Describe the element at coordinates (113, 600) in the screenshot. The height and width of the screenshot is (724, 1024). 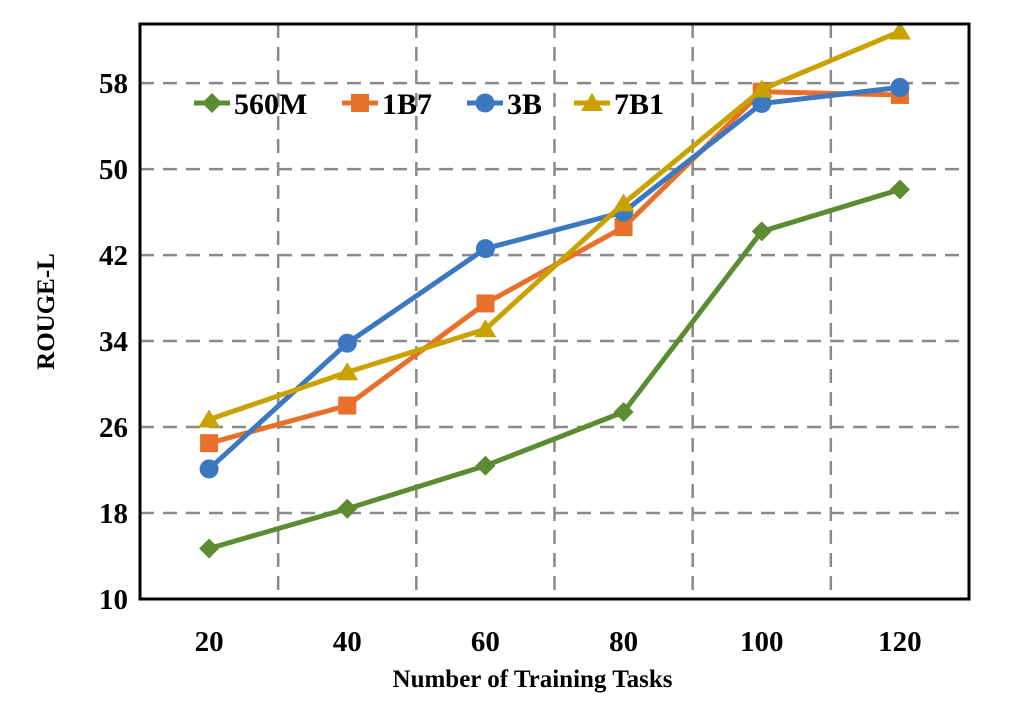
I see `y-tick-label: 10` at that location.